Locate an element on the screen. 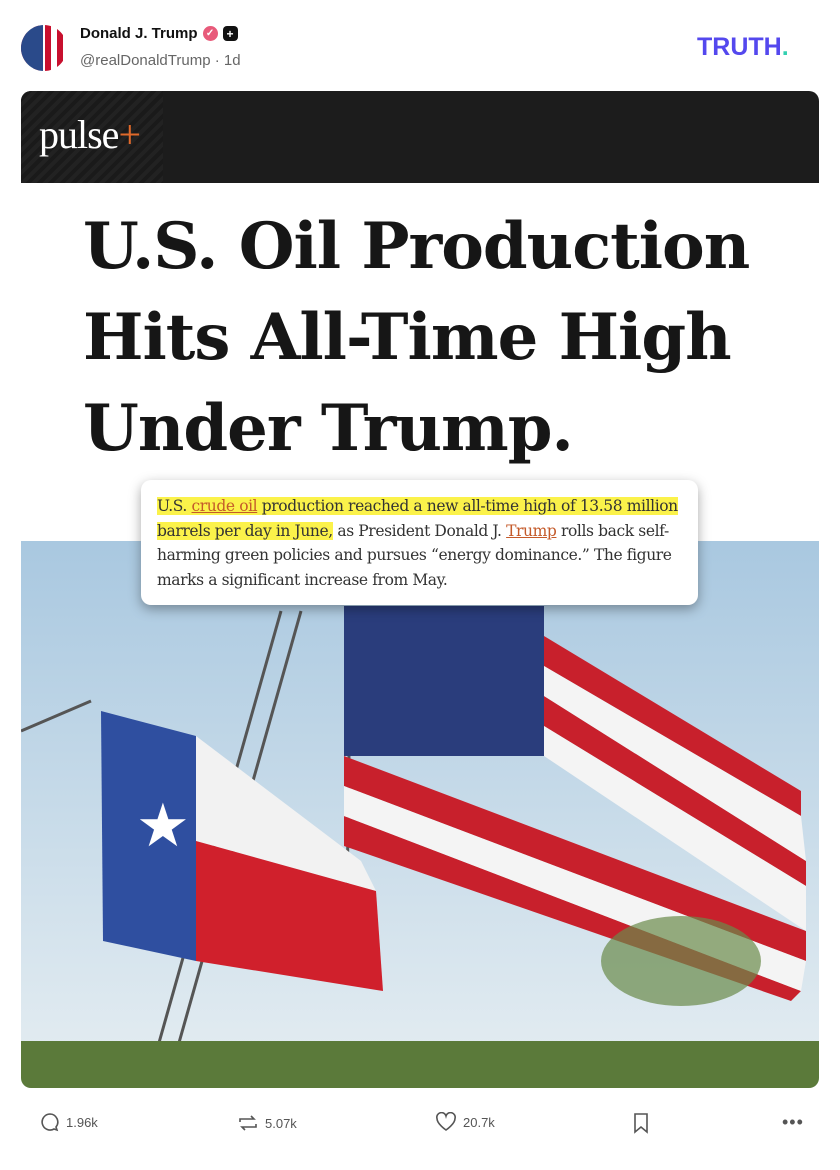 The image size is (840, 1170). logo-text: TRUTH is located at coordinates (739, 47).